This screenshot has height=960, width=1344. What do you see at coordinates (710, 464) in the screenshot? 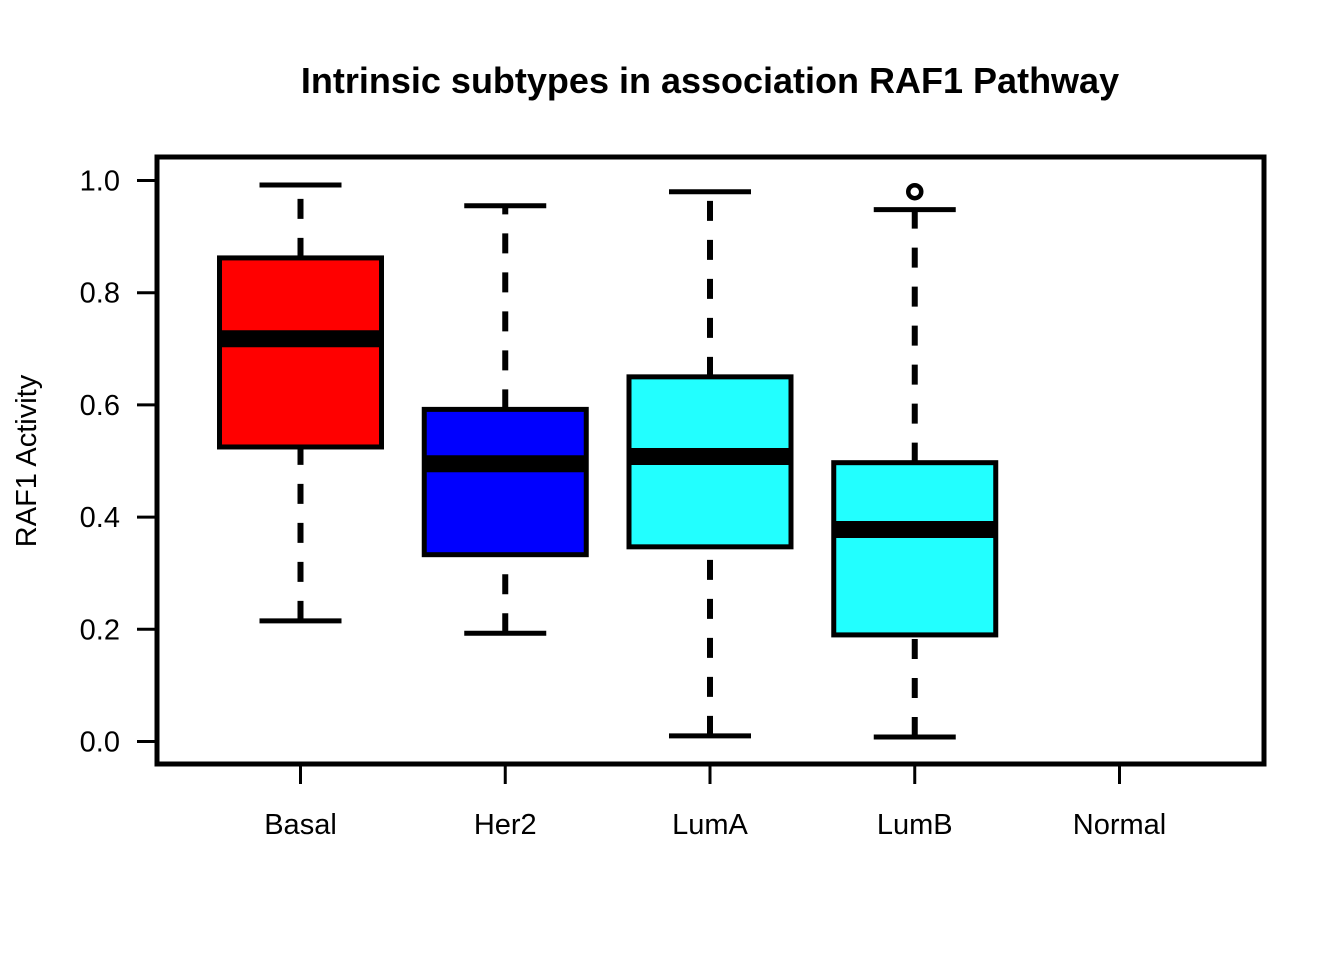
I see `box-luma` at bounding box center [710, 464].